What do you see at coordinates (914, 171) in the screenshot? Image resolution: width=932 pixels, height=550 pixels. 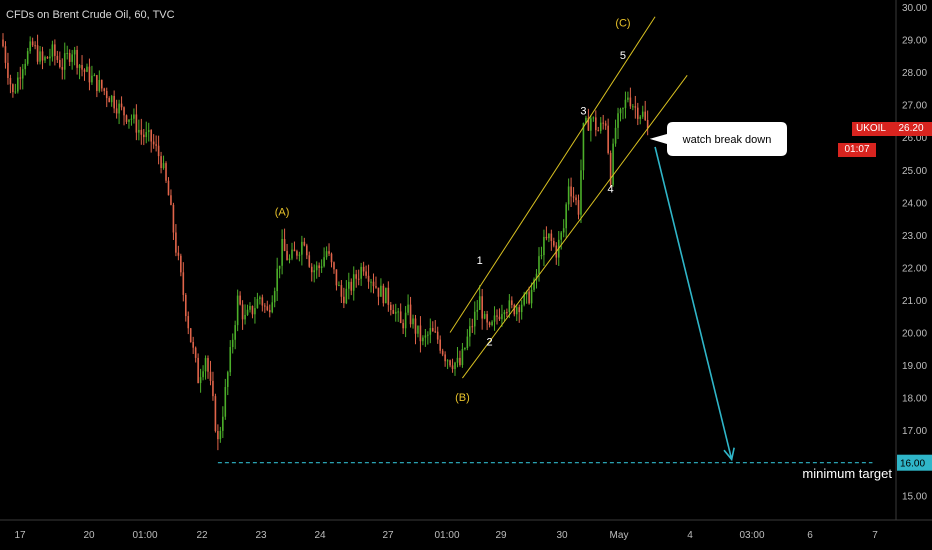 I see `price-tick-label: 25.00` at bounding box center [914, 171].